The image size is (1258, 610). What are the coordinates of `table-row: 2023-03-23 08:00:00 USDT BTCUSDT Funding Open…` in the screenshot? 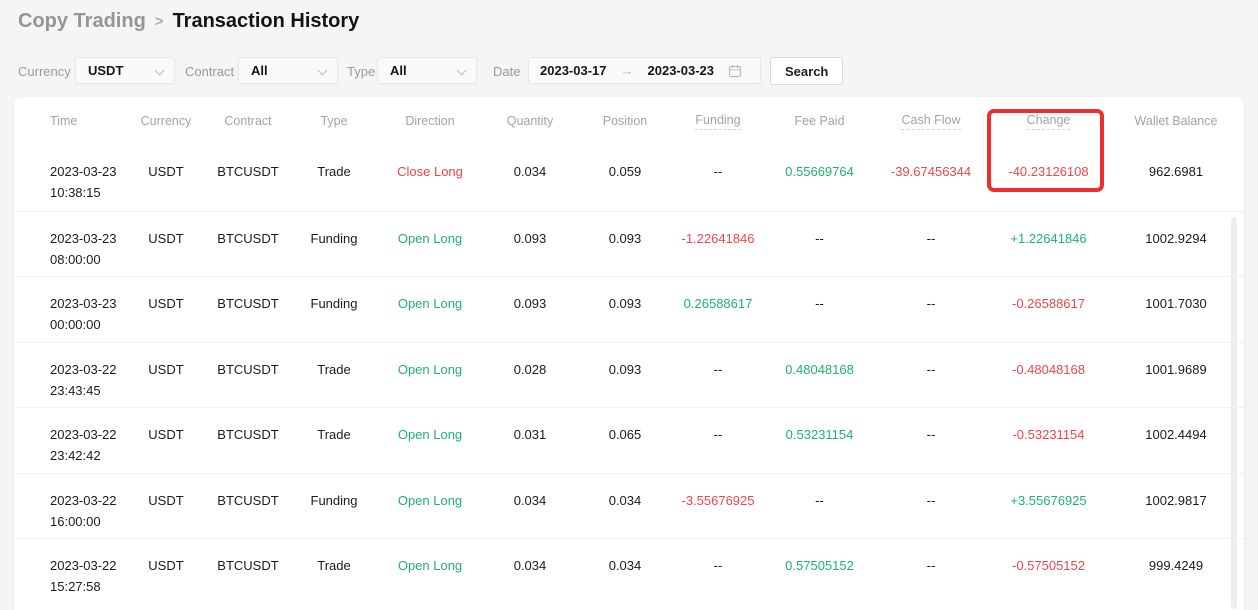 It's located at (629, 243).